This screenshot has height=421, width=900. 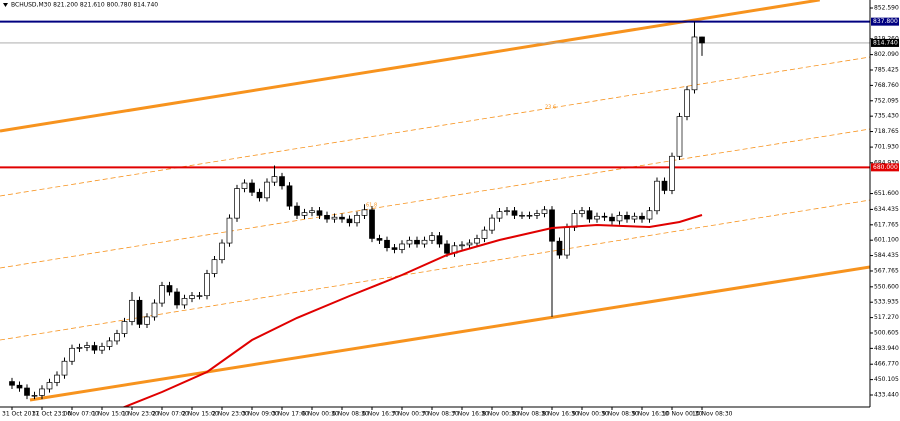 I want to click on x-tick-label: 7 Nov 16:30, so click(x=470, y=414).